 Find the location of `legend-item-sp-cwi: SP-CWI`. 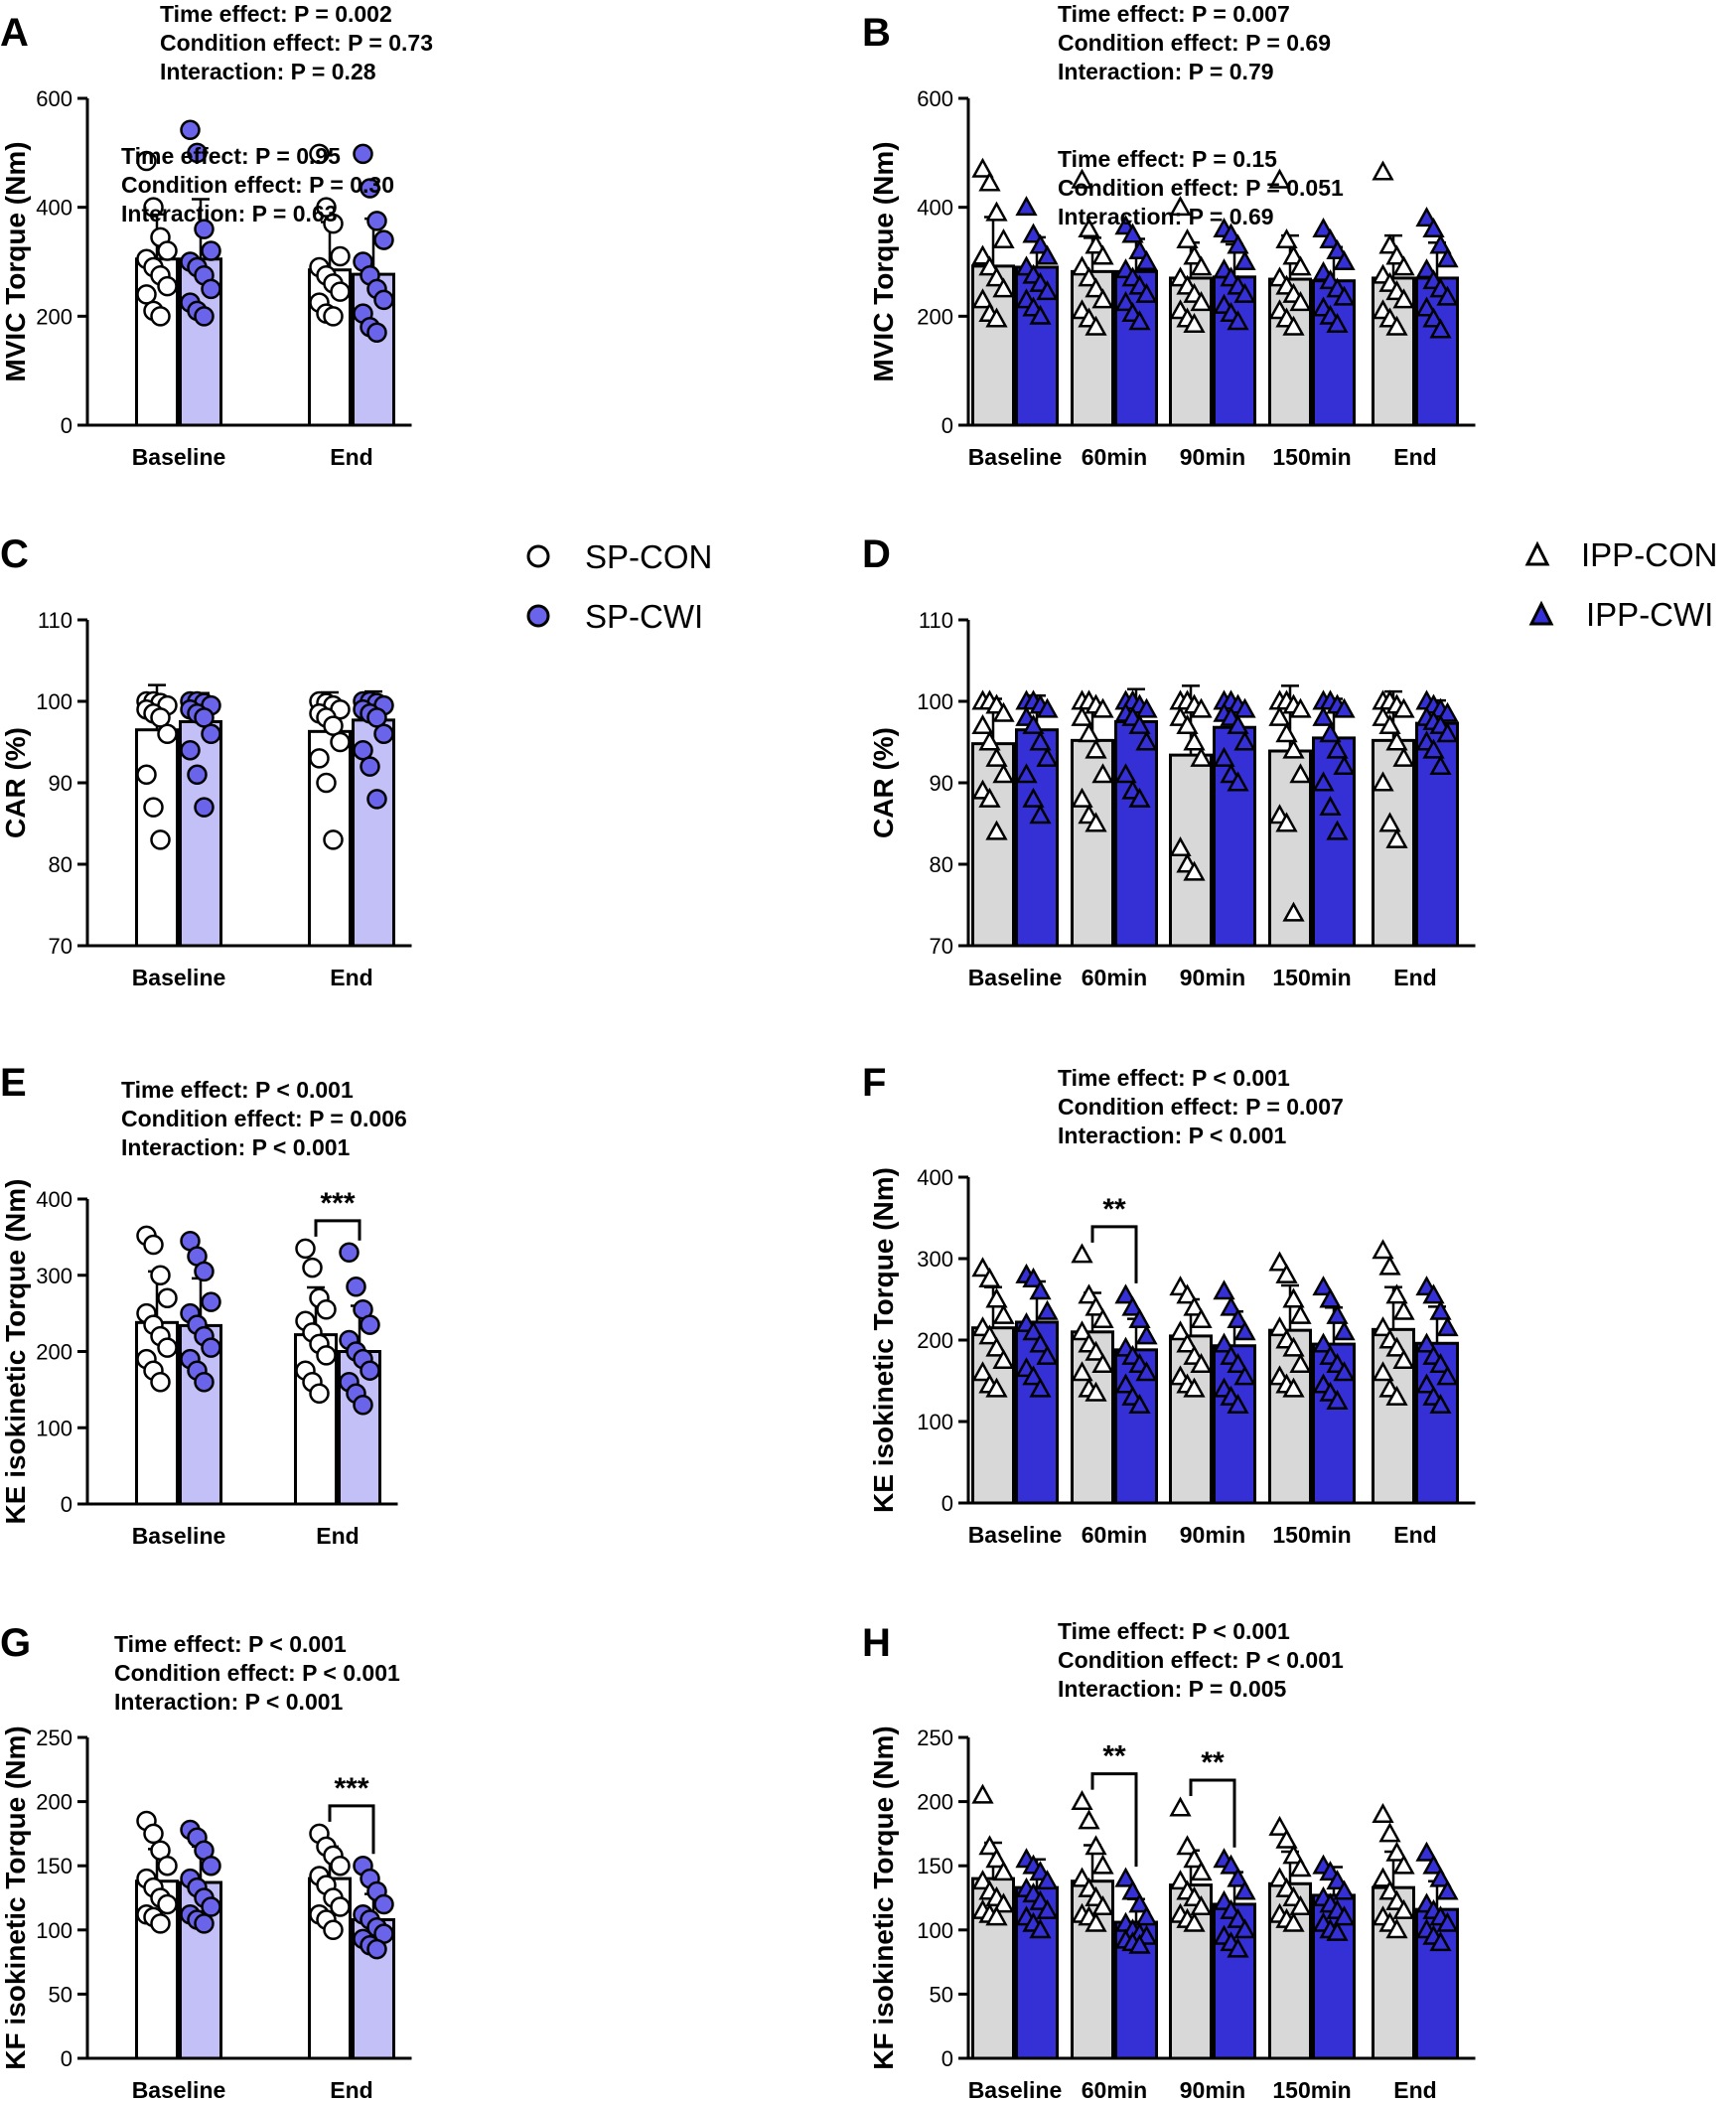

legend-item-sp-cwi: SP-CWI is located at coordinates (614, 616).